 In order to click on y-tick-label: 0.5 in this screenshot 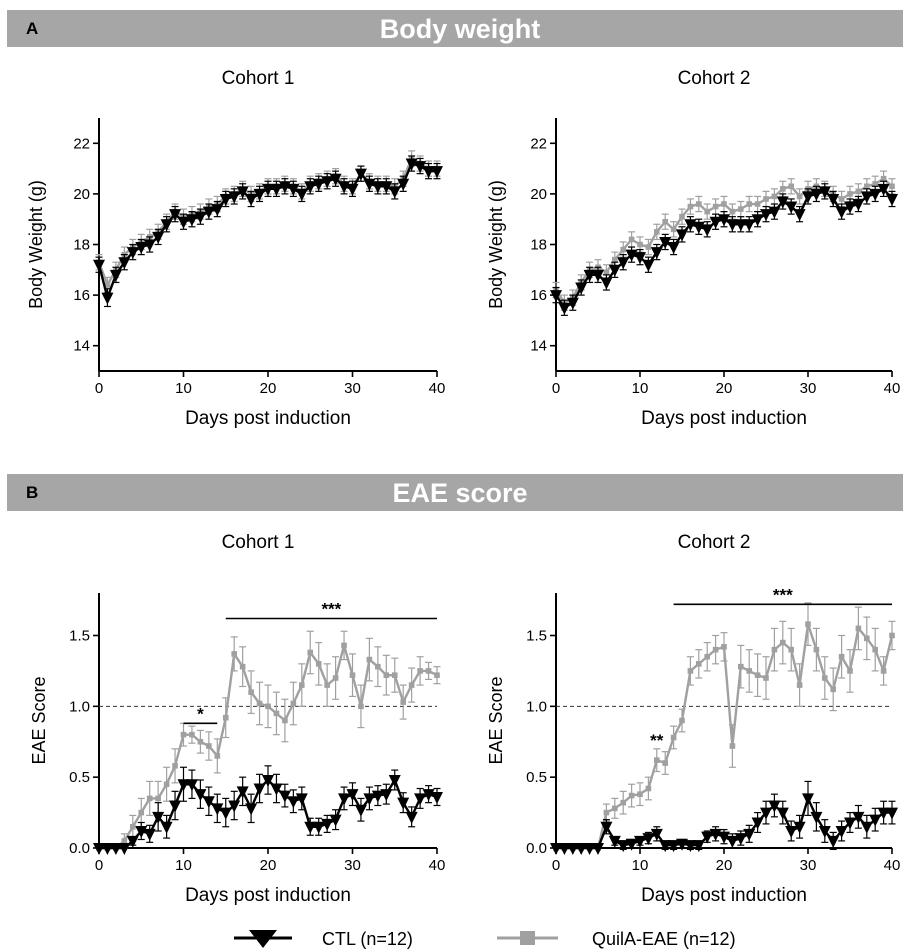, I will do `click(536, 777)`.